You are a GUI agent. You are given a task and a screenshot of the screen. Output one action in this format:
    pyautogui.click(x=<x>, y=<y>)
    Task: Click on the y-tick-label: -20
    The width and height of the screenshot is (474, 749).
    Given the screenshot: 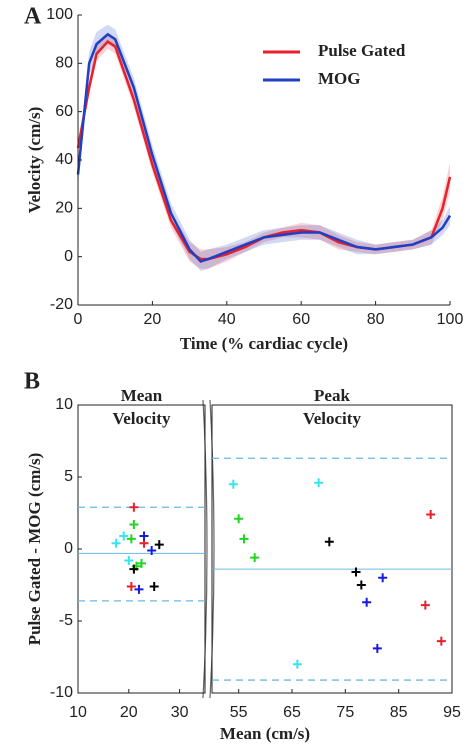 What is the action you would take?
    pyautogui.click(x=61, y=304)
    